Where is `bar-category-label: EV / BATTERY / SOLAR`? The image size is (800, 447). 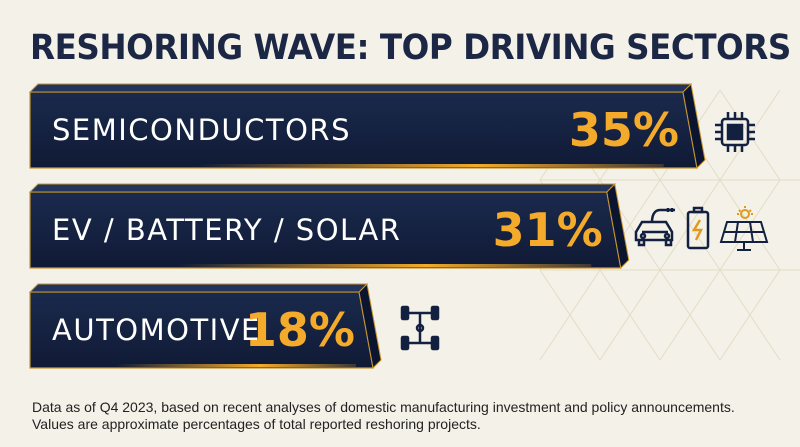 bar-category-label: EV / BATTERY / SOLAR is located at coordinates (226, 230).